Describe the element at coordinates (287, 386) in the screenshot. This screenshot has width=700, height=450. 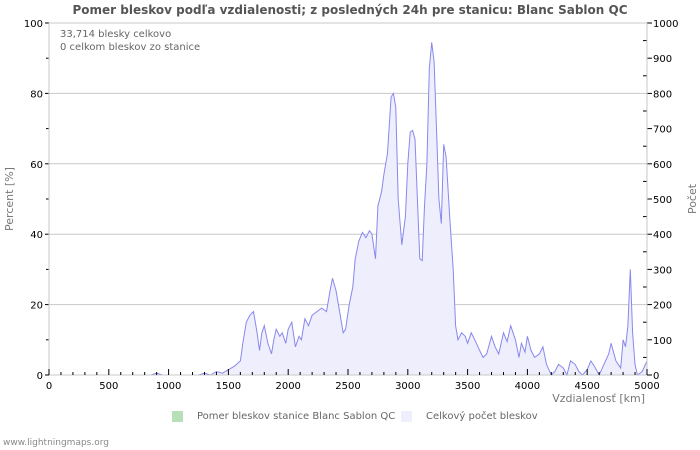
I see `x-tick-label: 2000` at that location.